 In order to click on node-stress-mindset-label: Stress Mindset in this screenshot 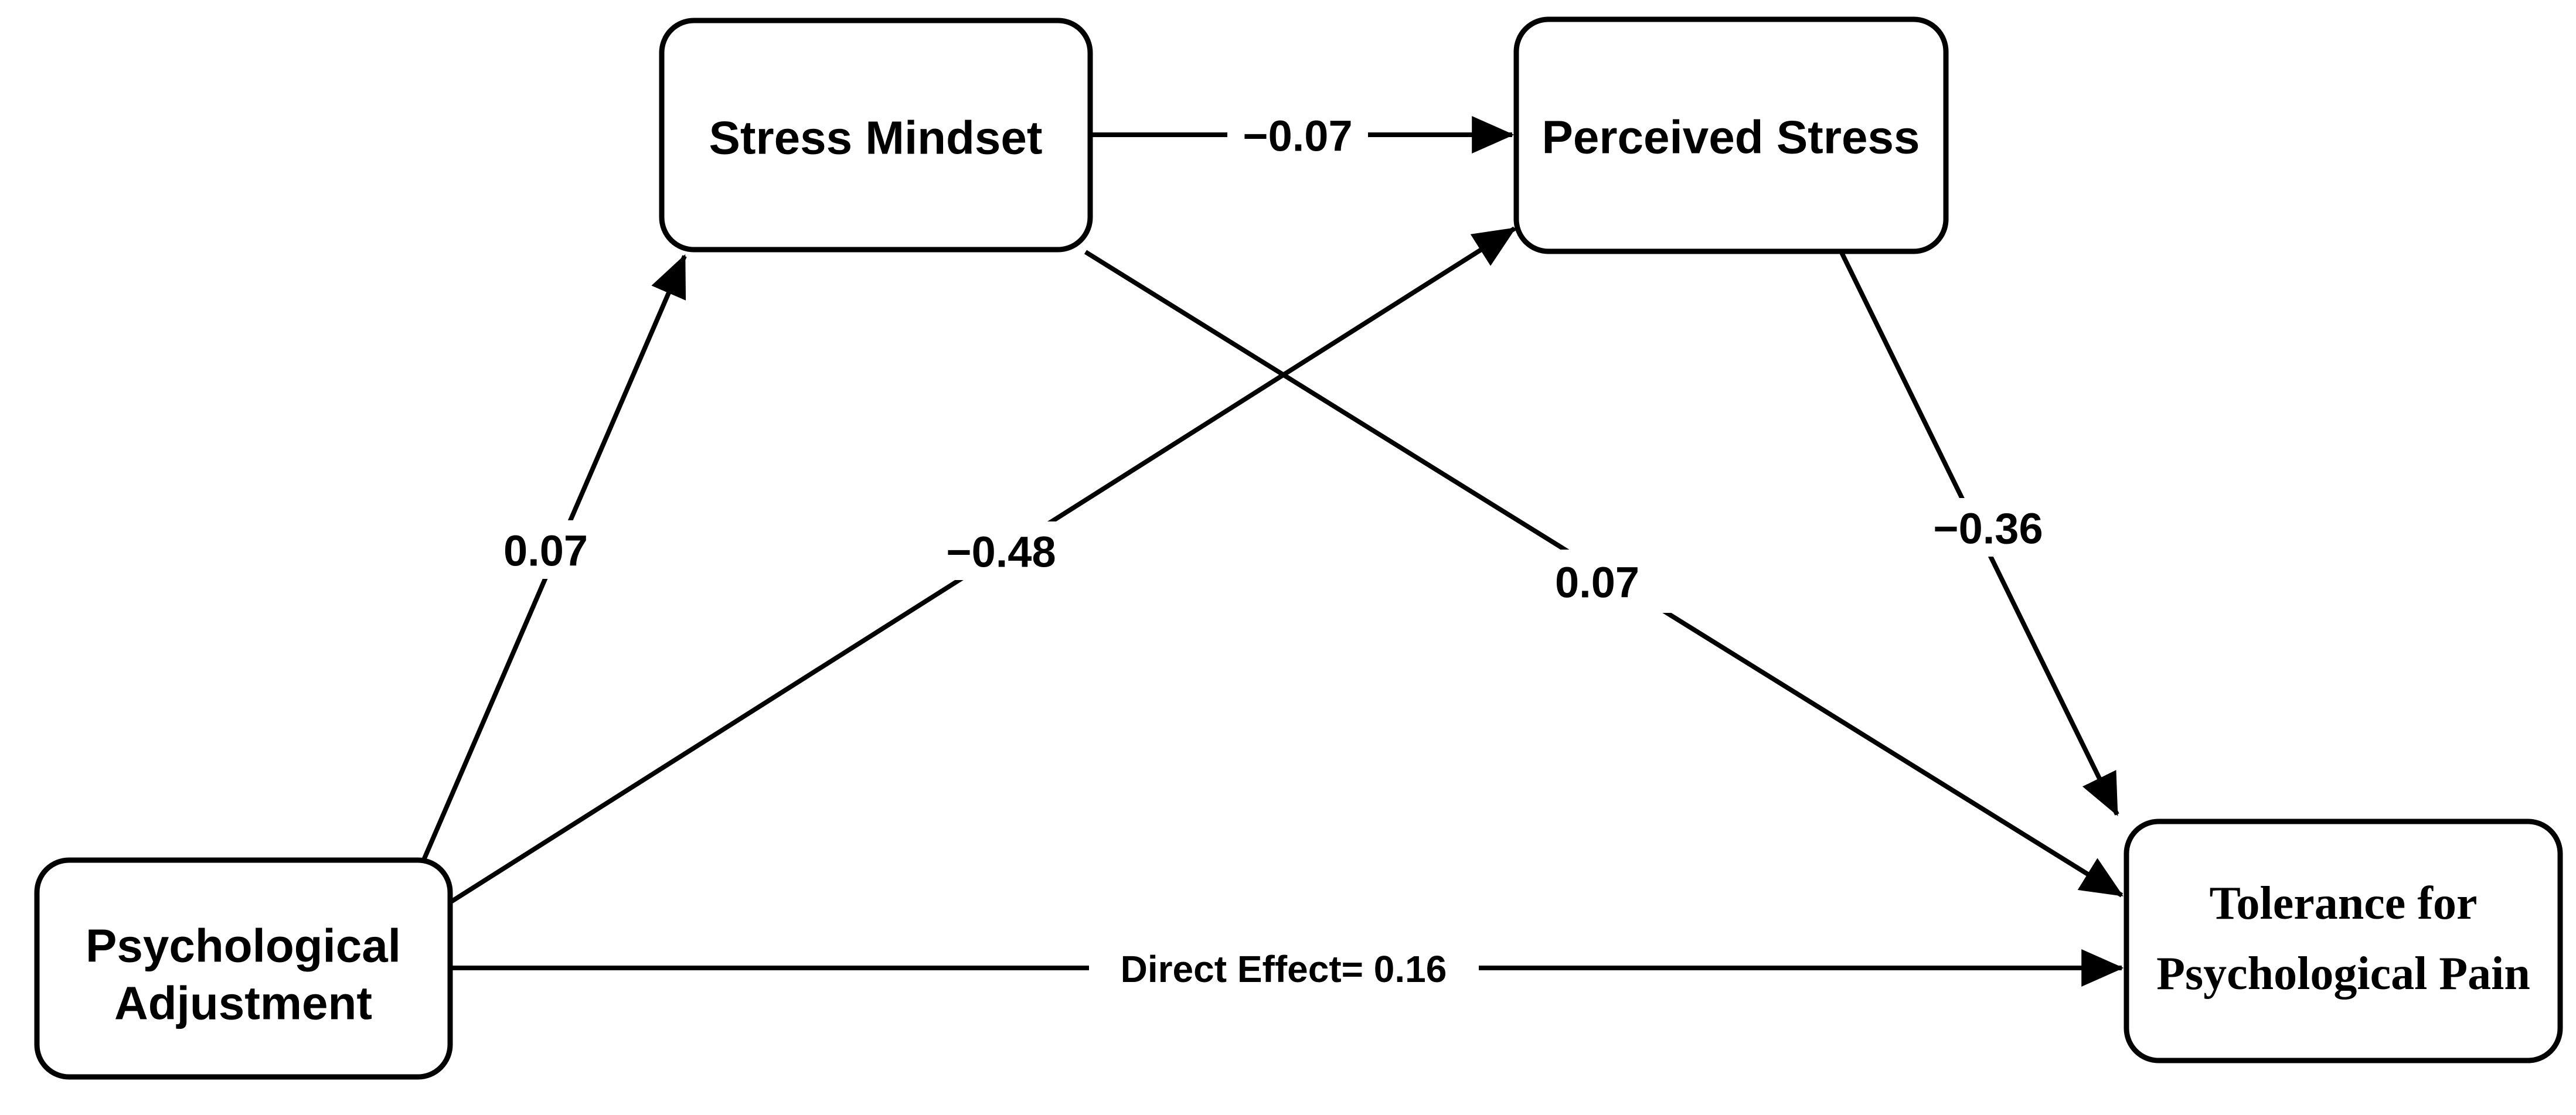, I will do `click(875, 138)`.